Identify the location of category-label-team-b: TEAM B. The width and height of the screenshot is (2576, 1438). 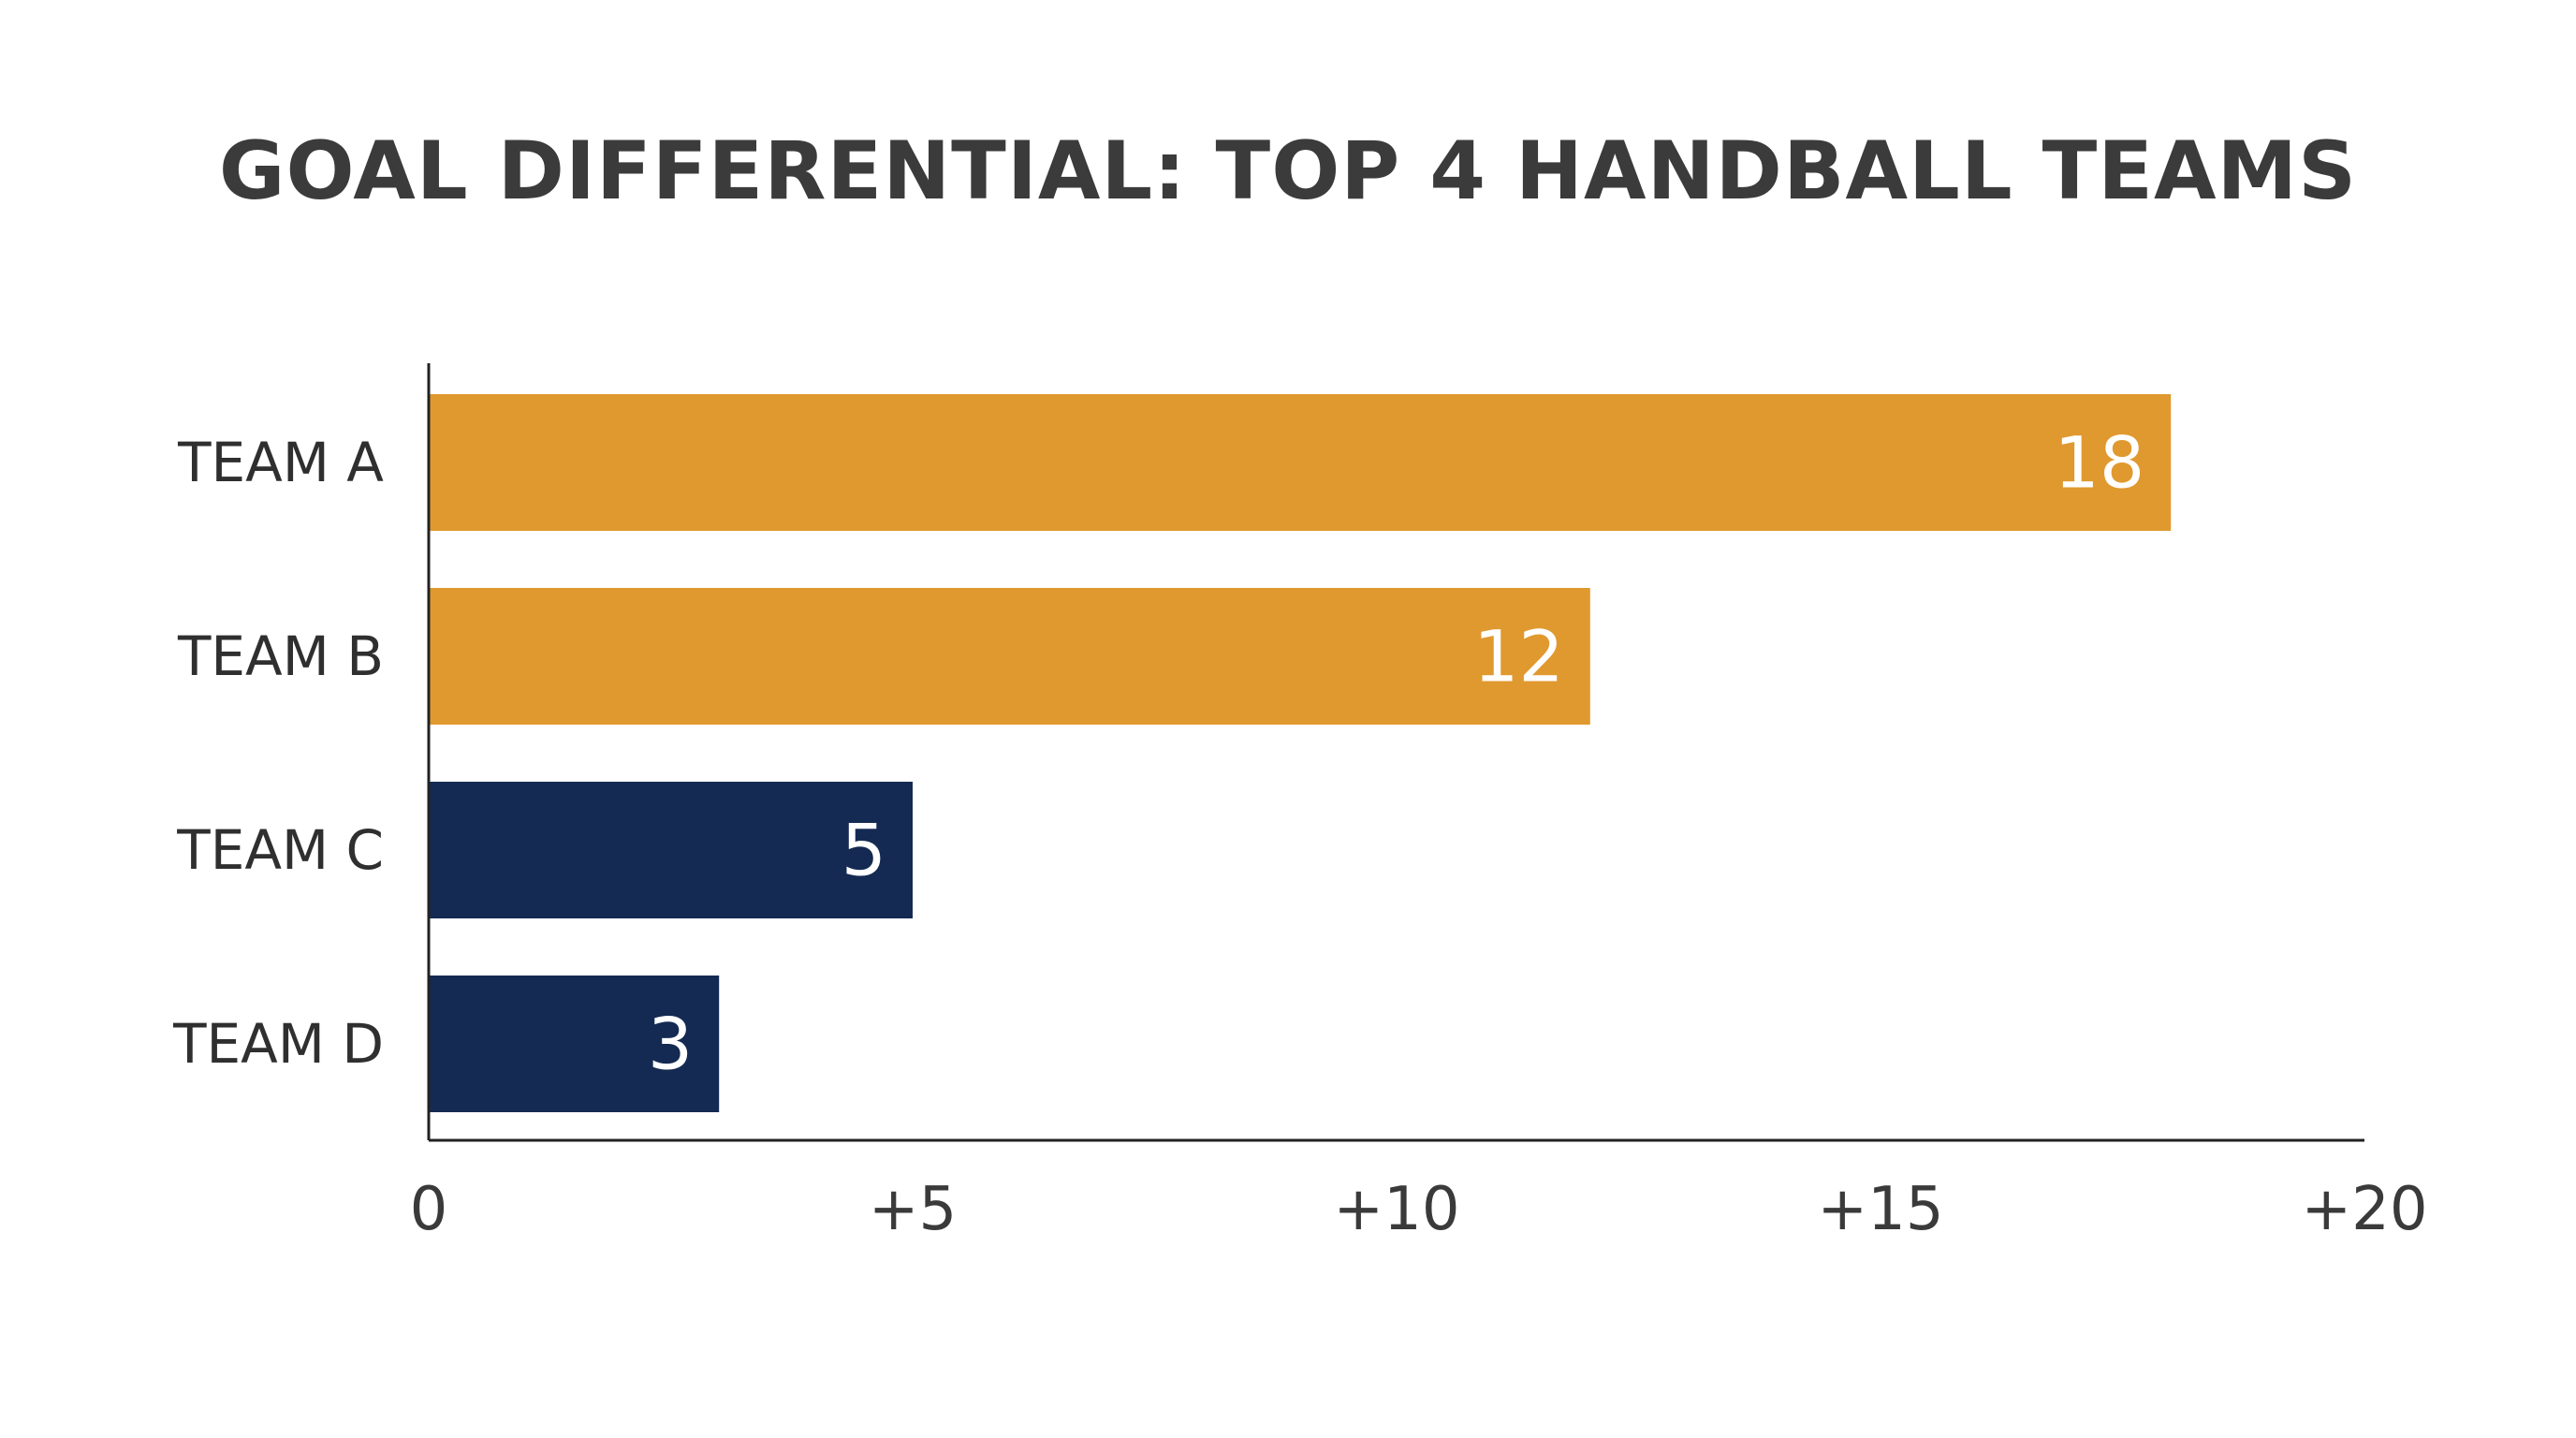
(280, 656).